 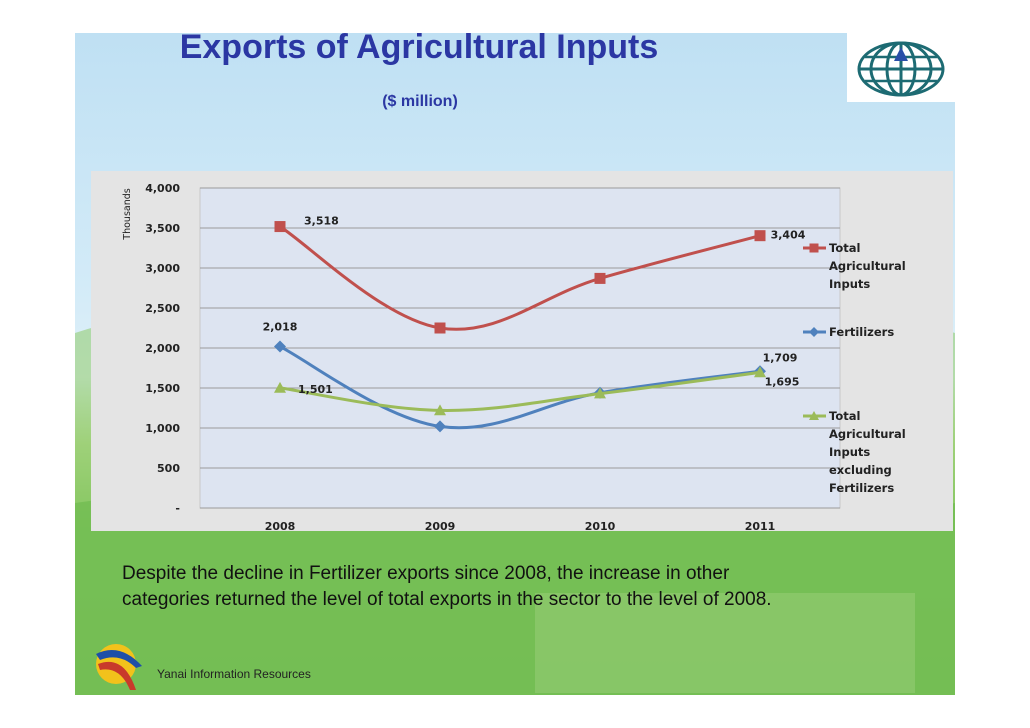 What do you see at coordinates (162, 388) in the screenshot?
I see `y-tick-label: 1,500` at bounding box center [162, 388].